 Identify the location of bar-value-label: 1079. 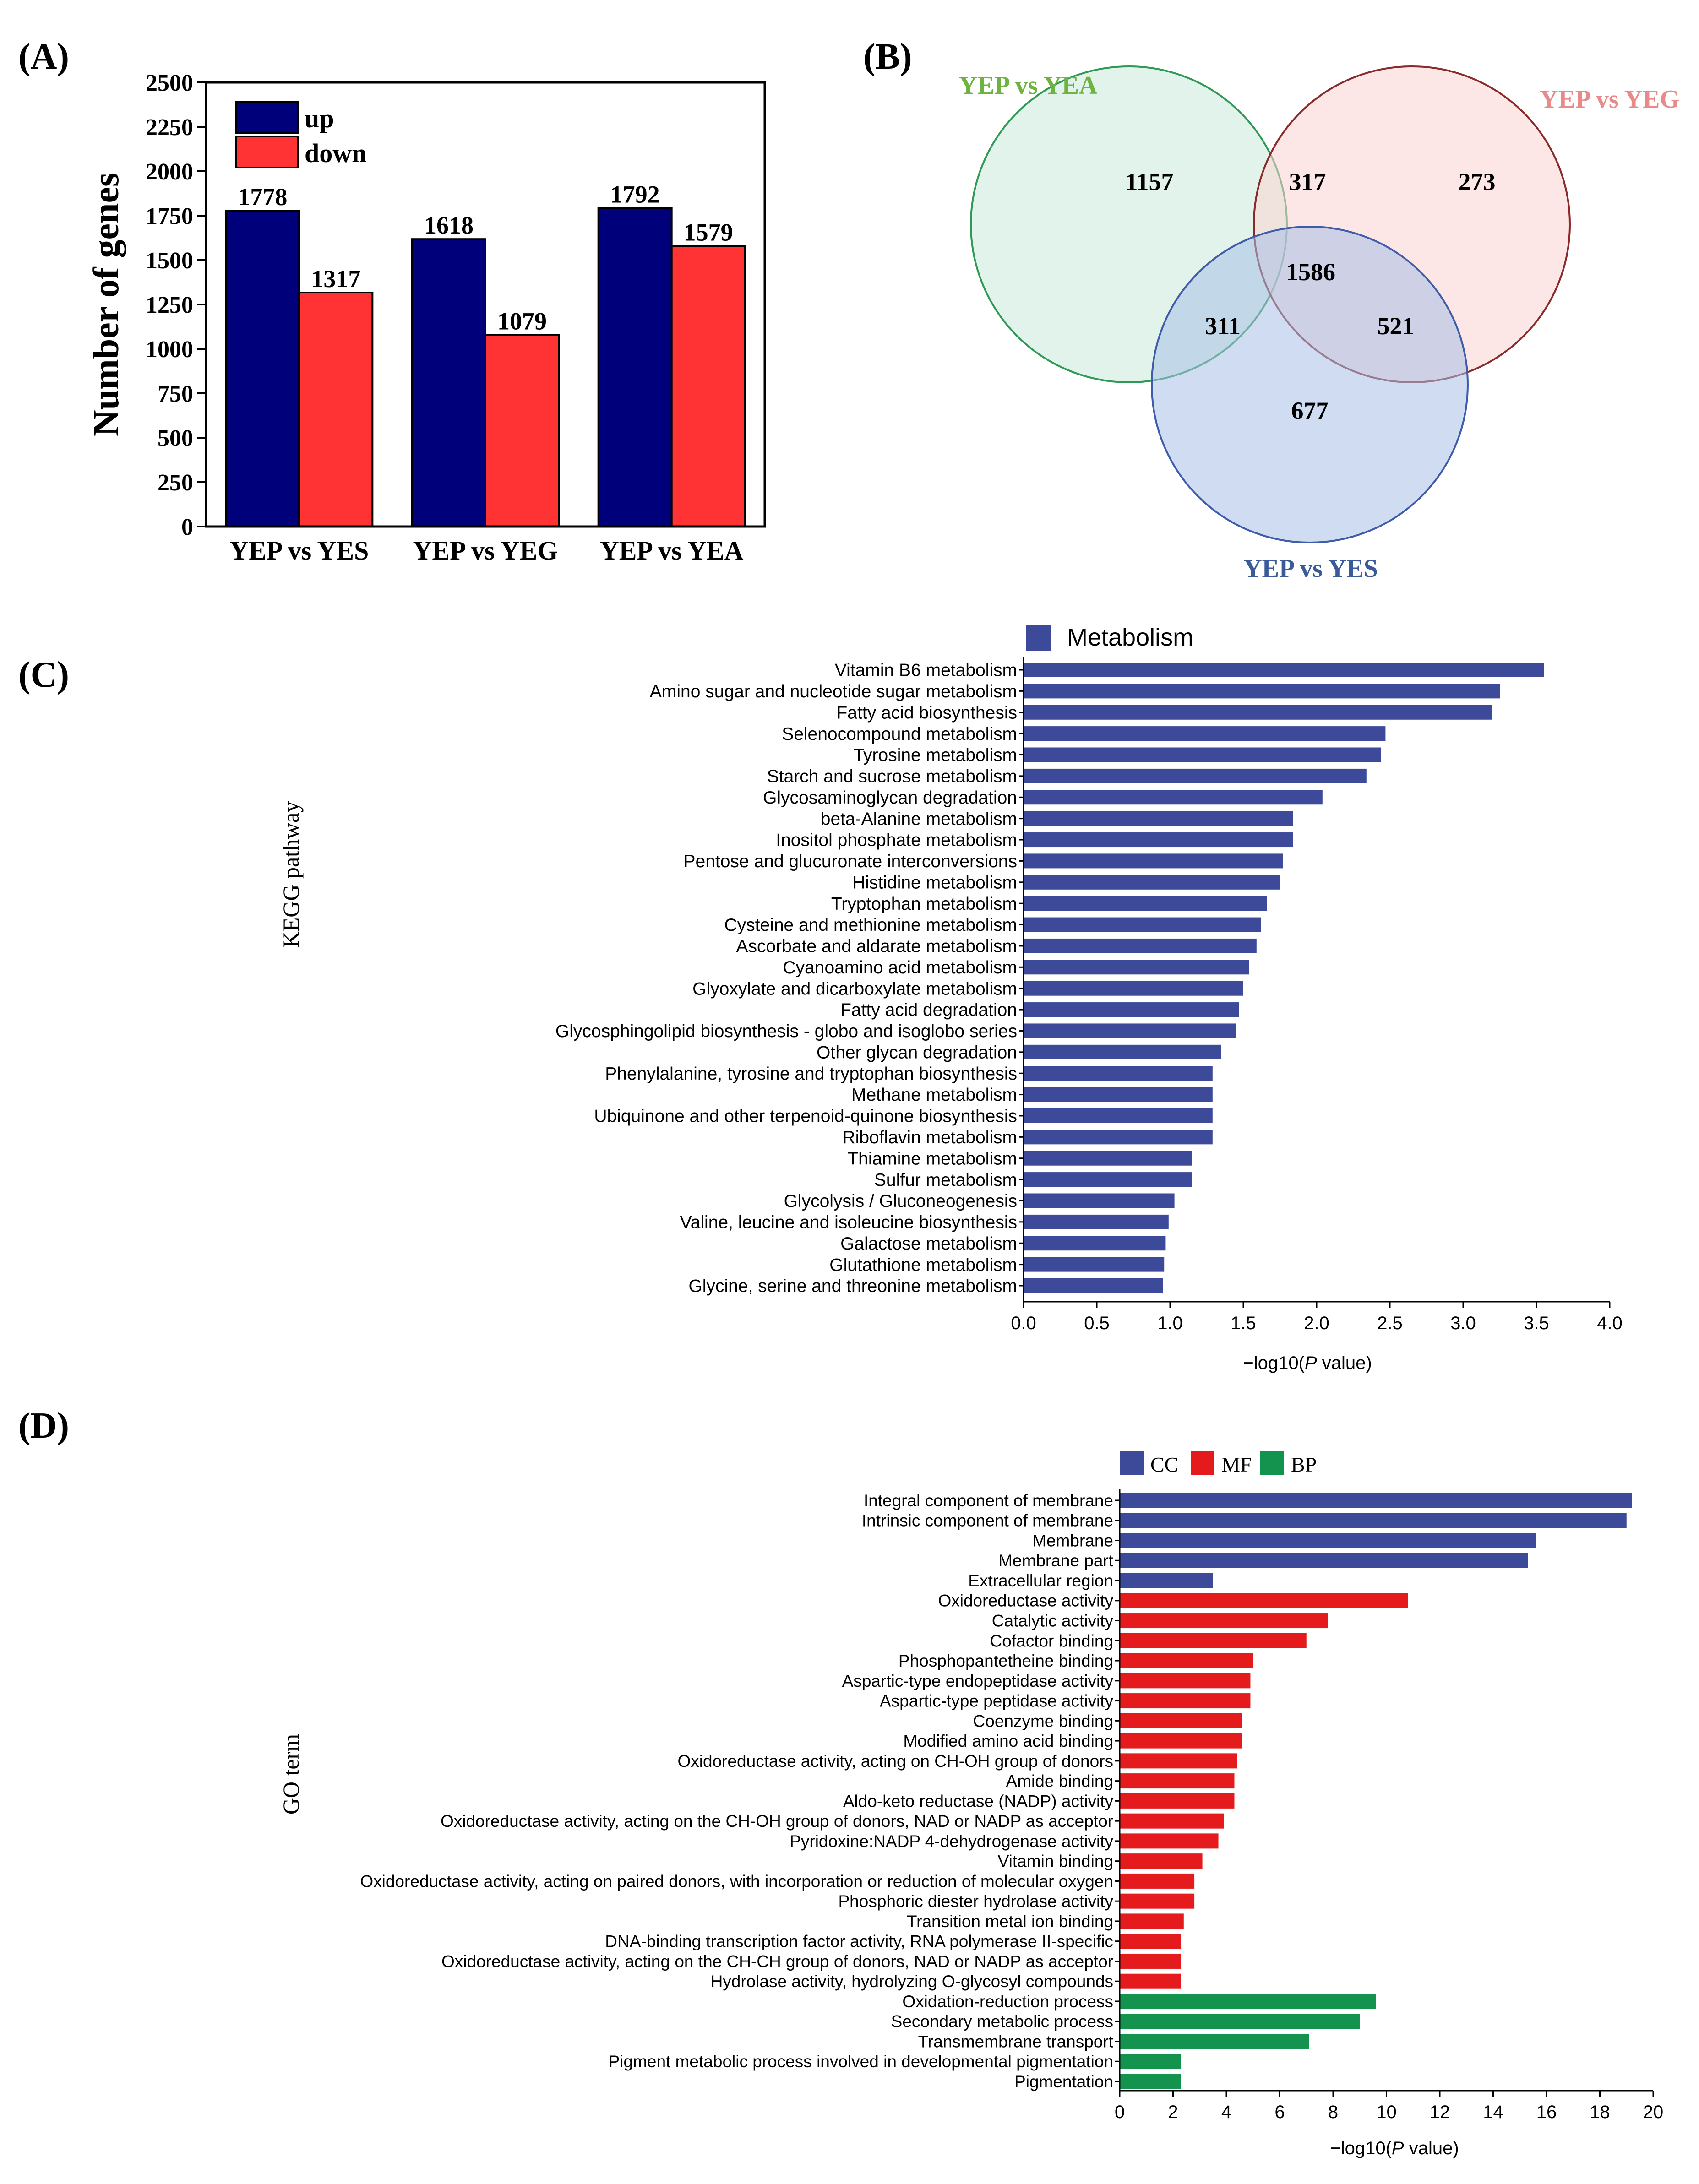
(522, 321).